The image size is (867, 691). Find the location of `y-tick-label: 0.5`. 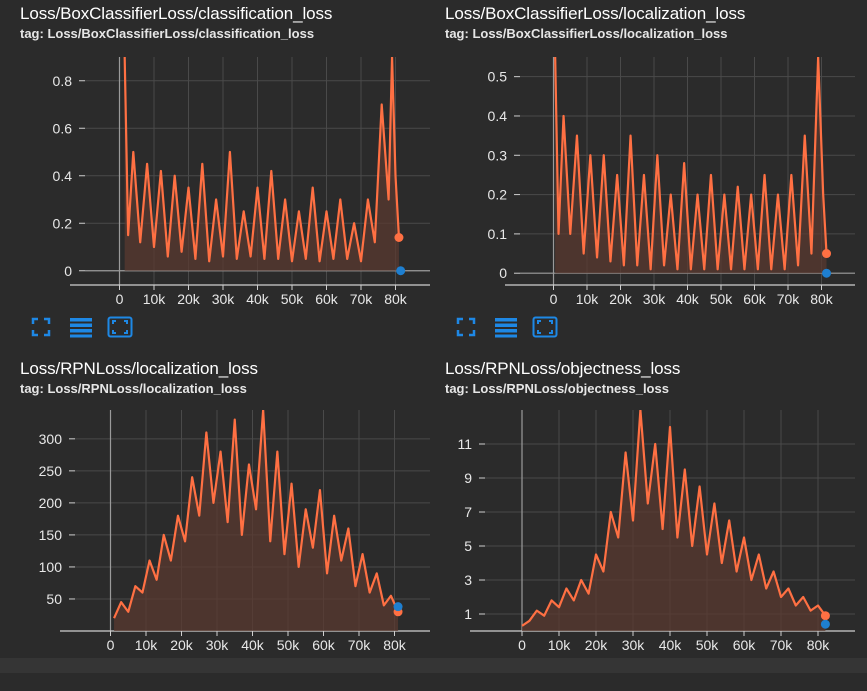

y-tick-label: 0.5 is located at coordinates (498, 77).